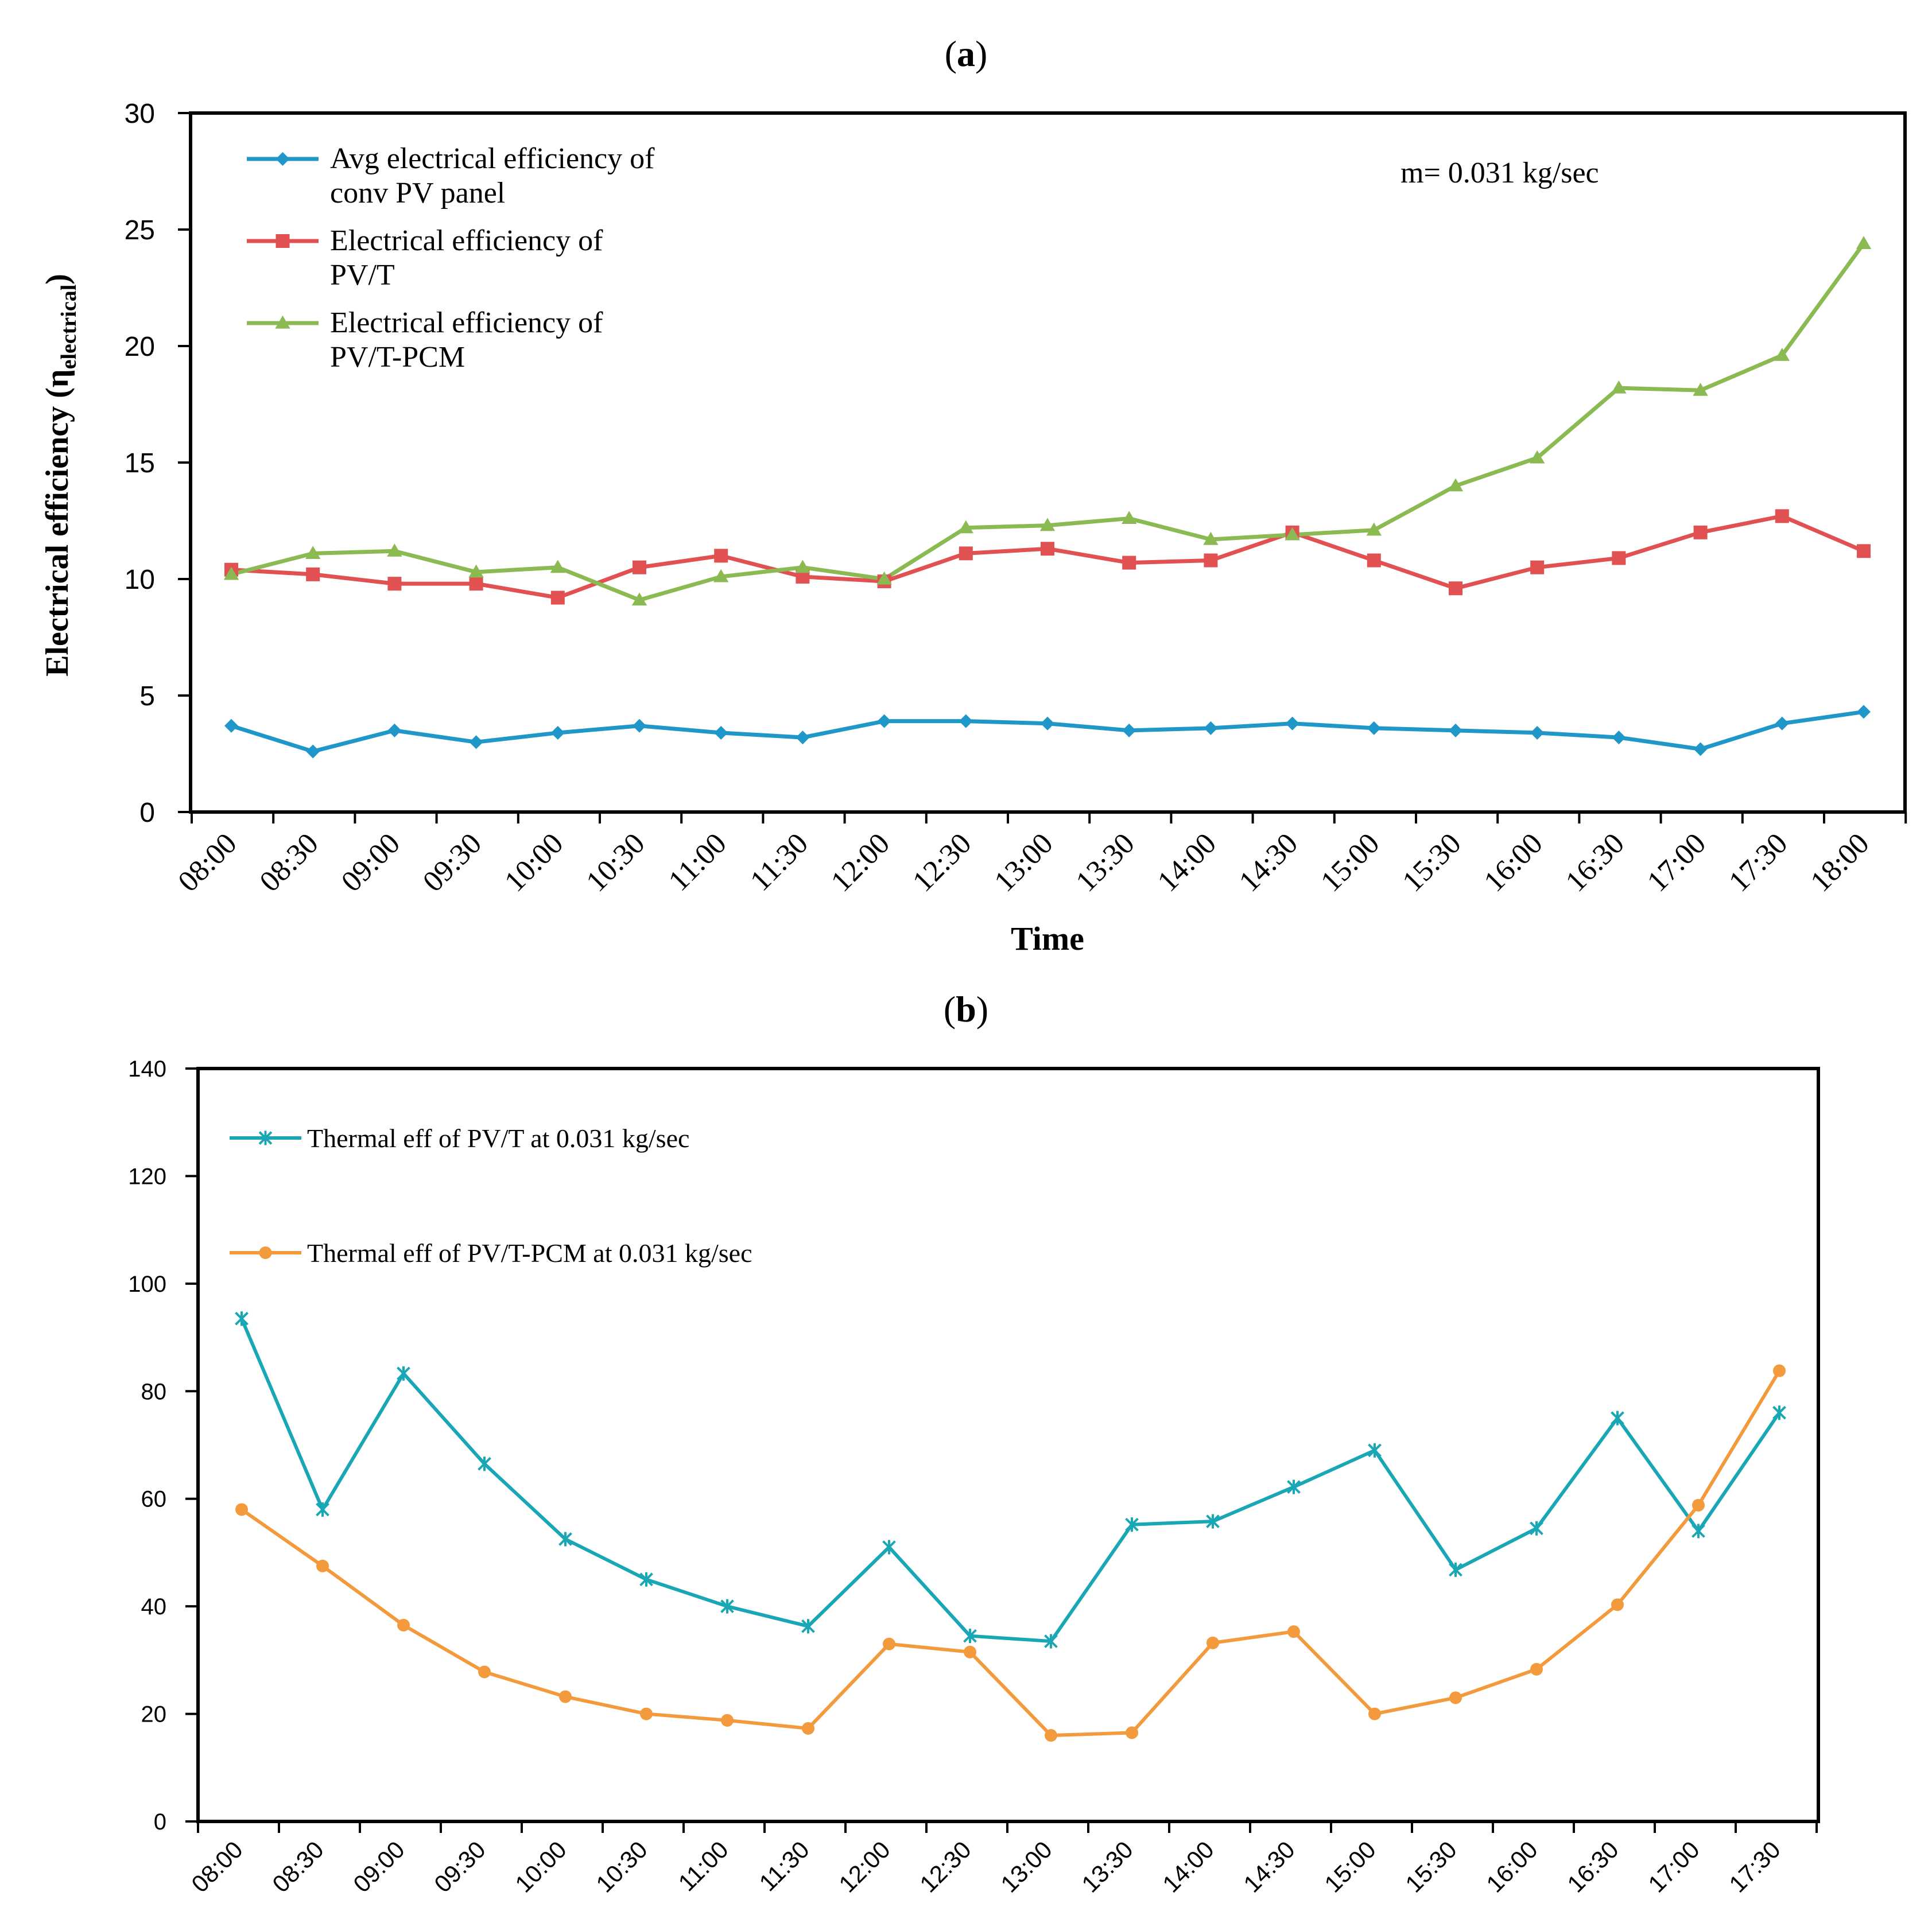 Image resolution: width=1932 pixels, height=1919 pixels. Describe the element at coordinates (1187, 862) in the screenshot. I see `x-tick-label: 14:00` at that location.